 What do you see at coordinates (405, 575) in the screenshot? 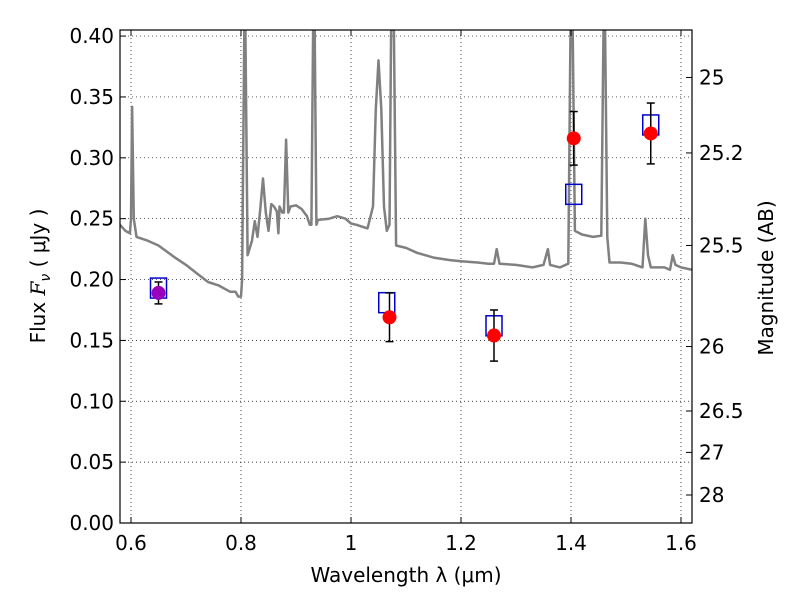
I see `x-axis-label: Wavelength λ (μm)` at bounding box center [405, 575].